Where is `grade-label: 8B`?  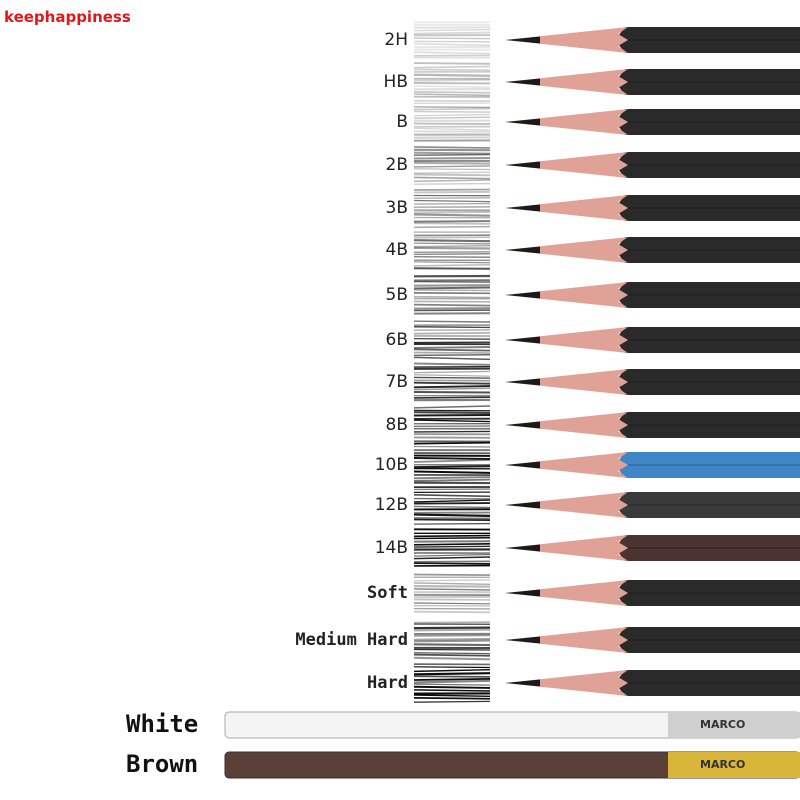 grade-label: 8B is located at coordinates (397, 425).